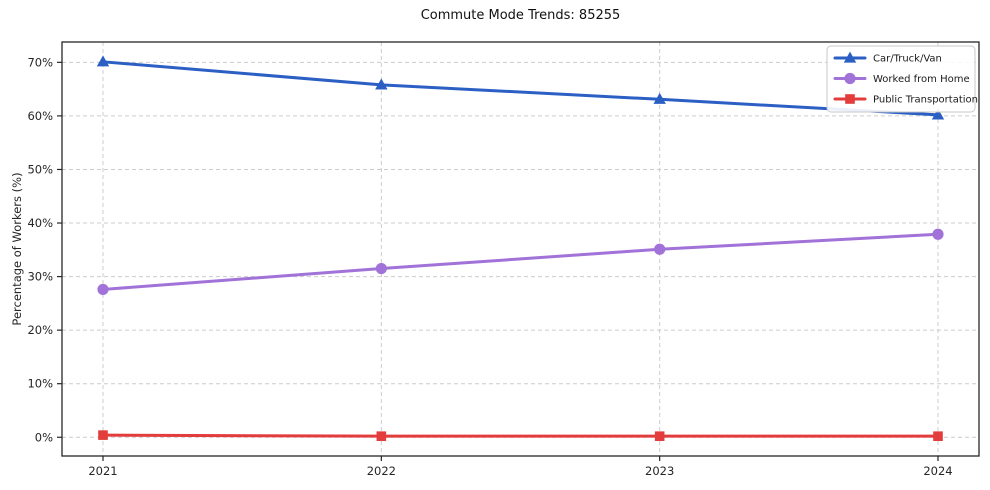  I want to click on legend-label-worked-from-home: Worked from Home, so click(921, 79).